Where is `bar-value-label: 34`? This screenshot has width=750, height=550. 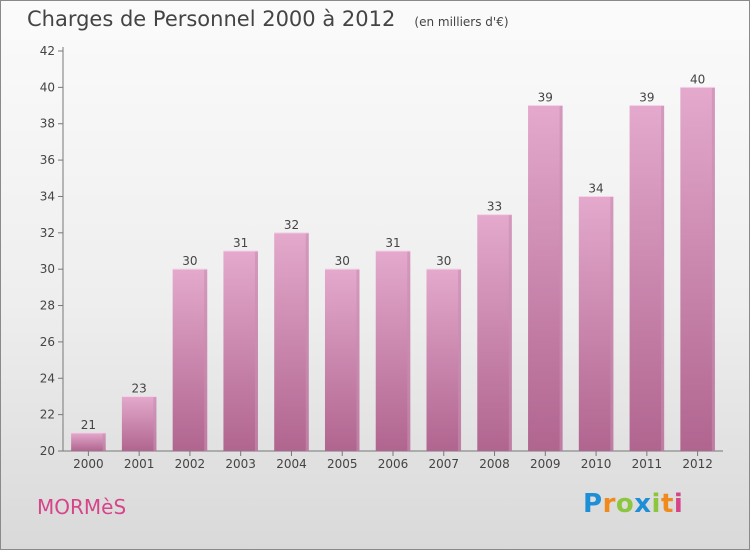 bar-value-label: 34 is located at coordinates (595, 188).